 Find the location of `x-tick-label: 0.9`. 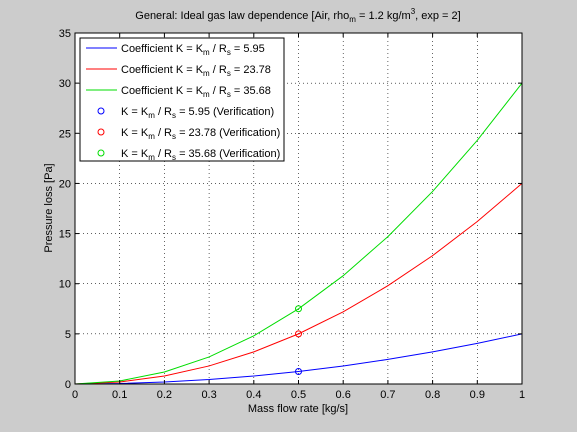

x-tick-label: 0.9 is located at coordinates (477, 395).